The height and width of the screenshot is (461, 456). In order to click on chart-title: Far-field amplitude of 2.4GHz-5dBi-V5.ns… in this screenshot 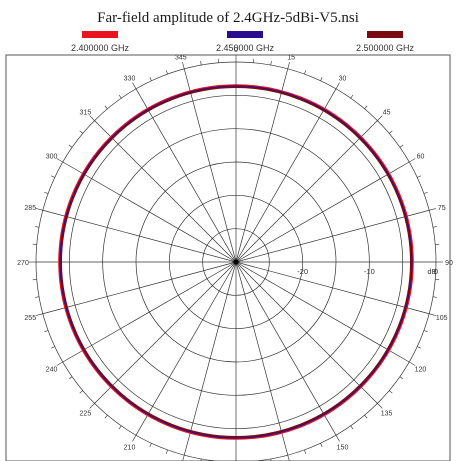, I will do `click(228, 18)`.